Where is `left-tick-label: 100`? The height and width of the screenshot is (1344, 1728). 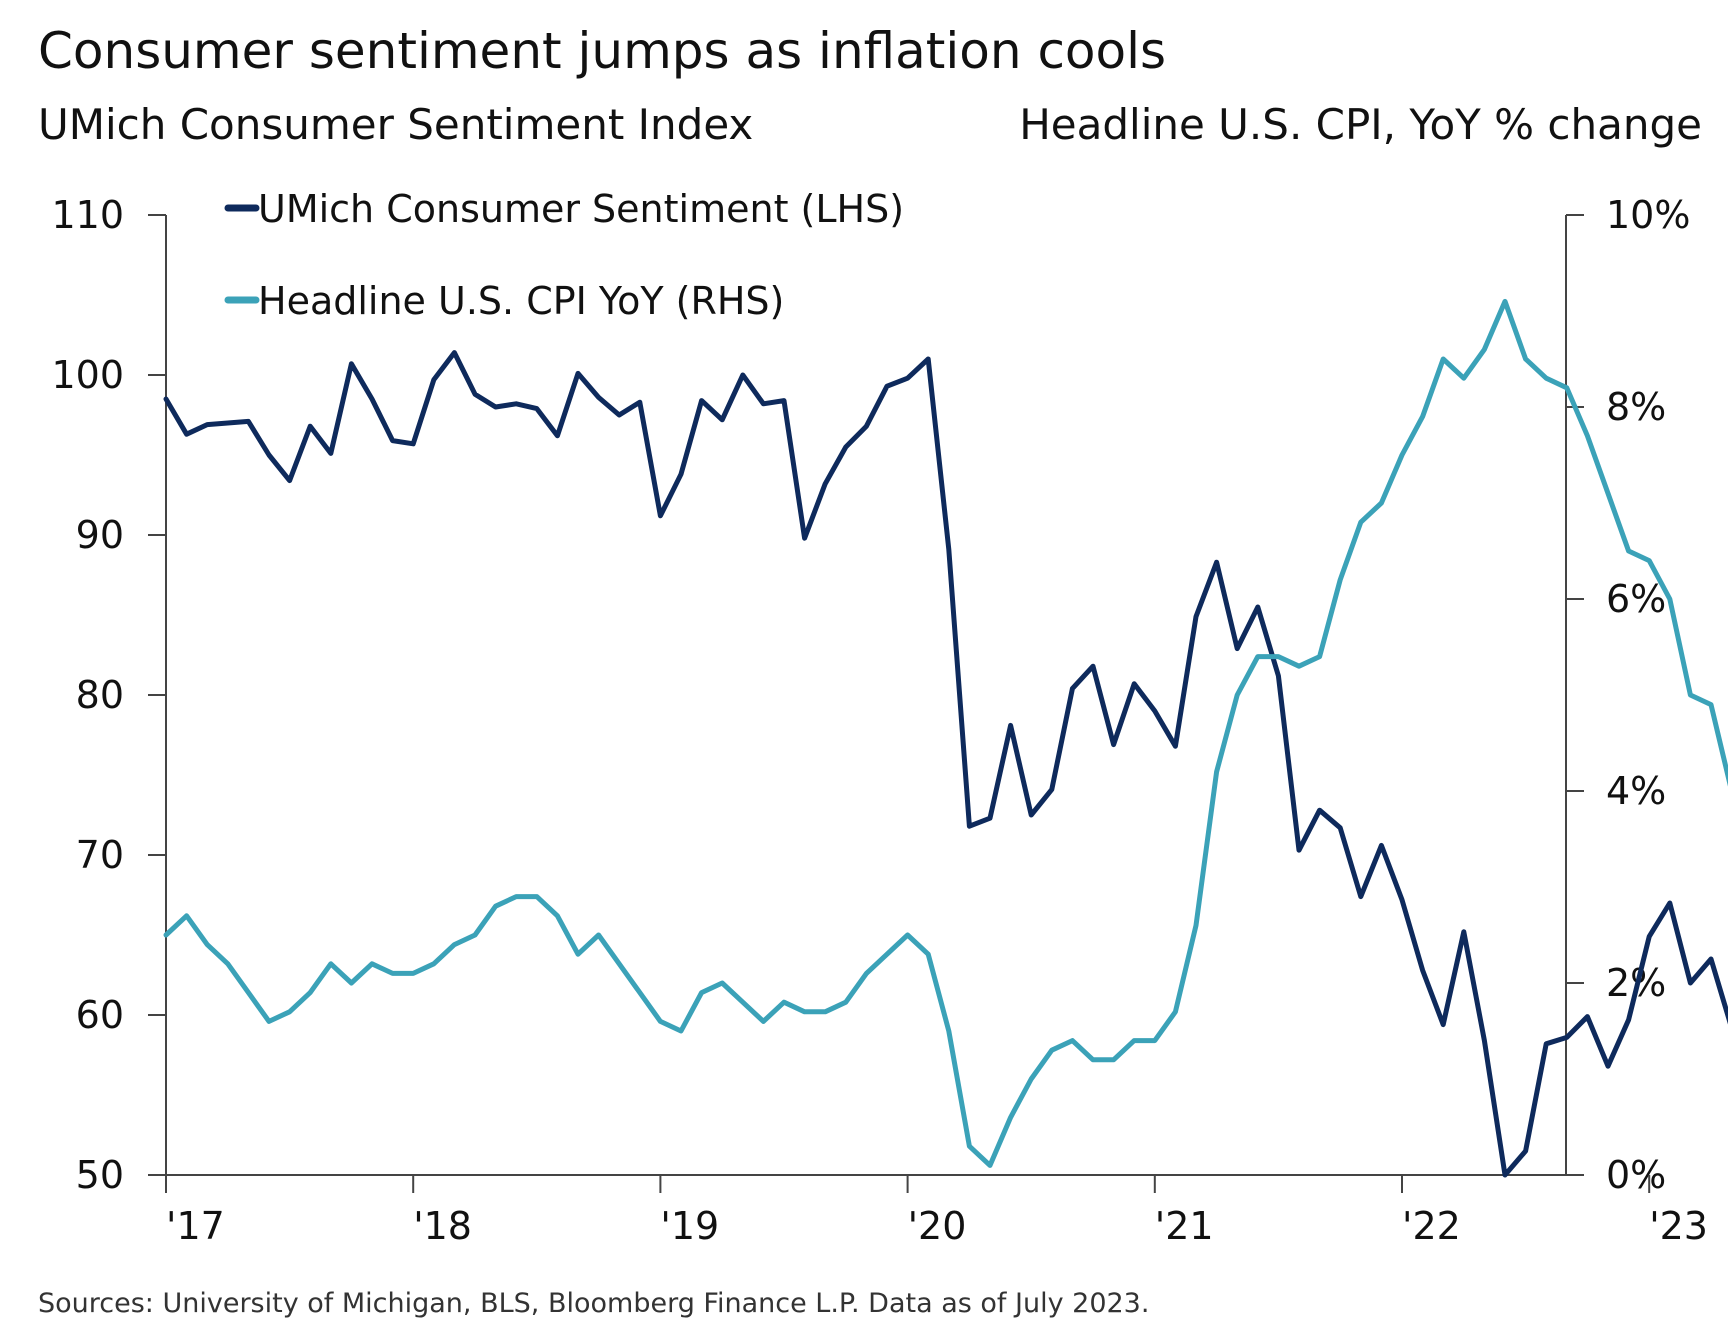 left-tick-label: 100 is located at coordinates (87, 375).